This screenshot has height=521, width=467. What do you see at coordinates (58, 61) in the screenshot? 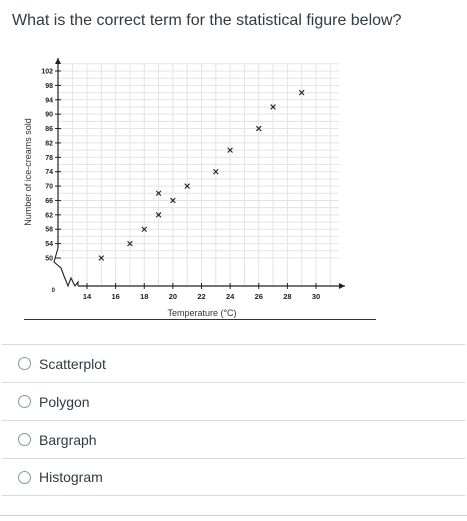
I see `y-axis-arrow` at bounding box center [58, 61].